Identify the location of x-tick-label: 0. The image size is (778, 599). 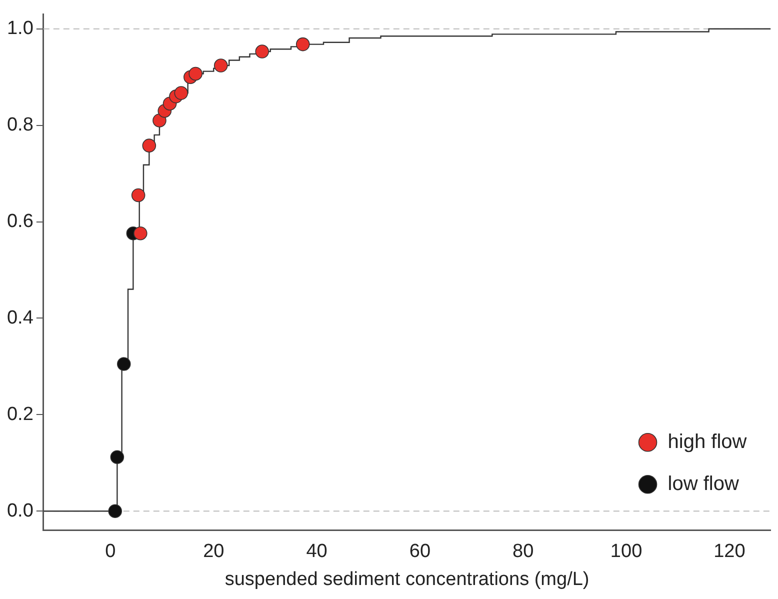
(110, 551).